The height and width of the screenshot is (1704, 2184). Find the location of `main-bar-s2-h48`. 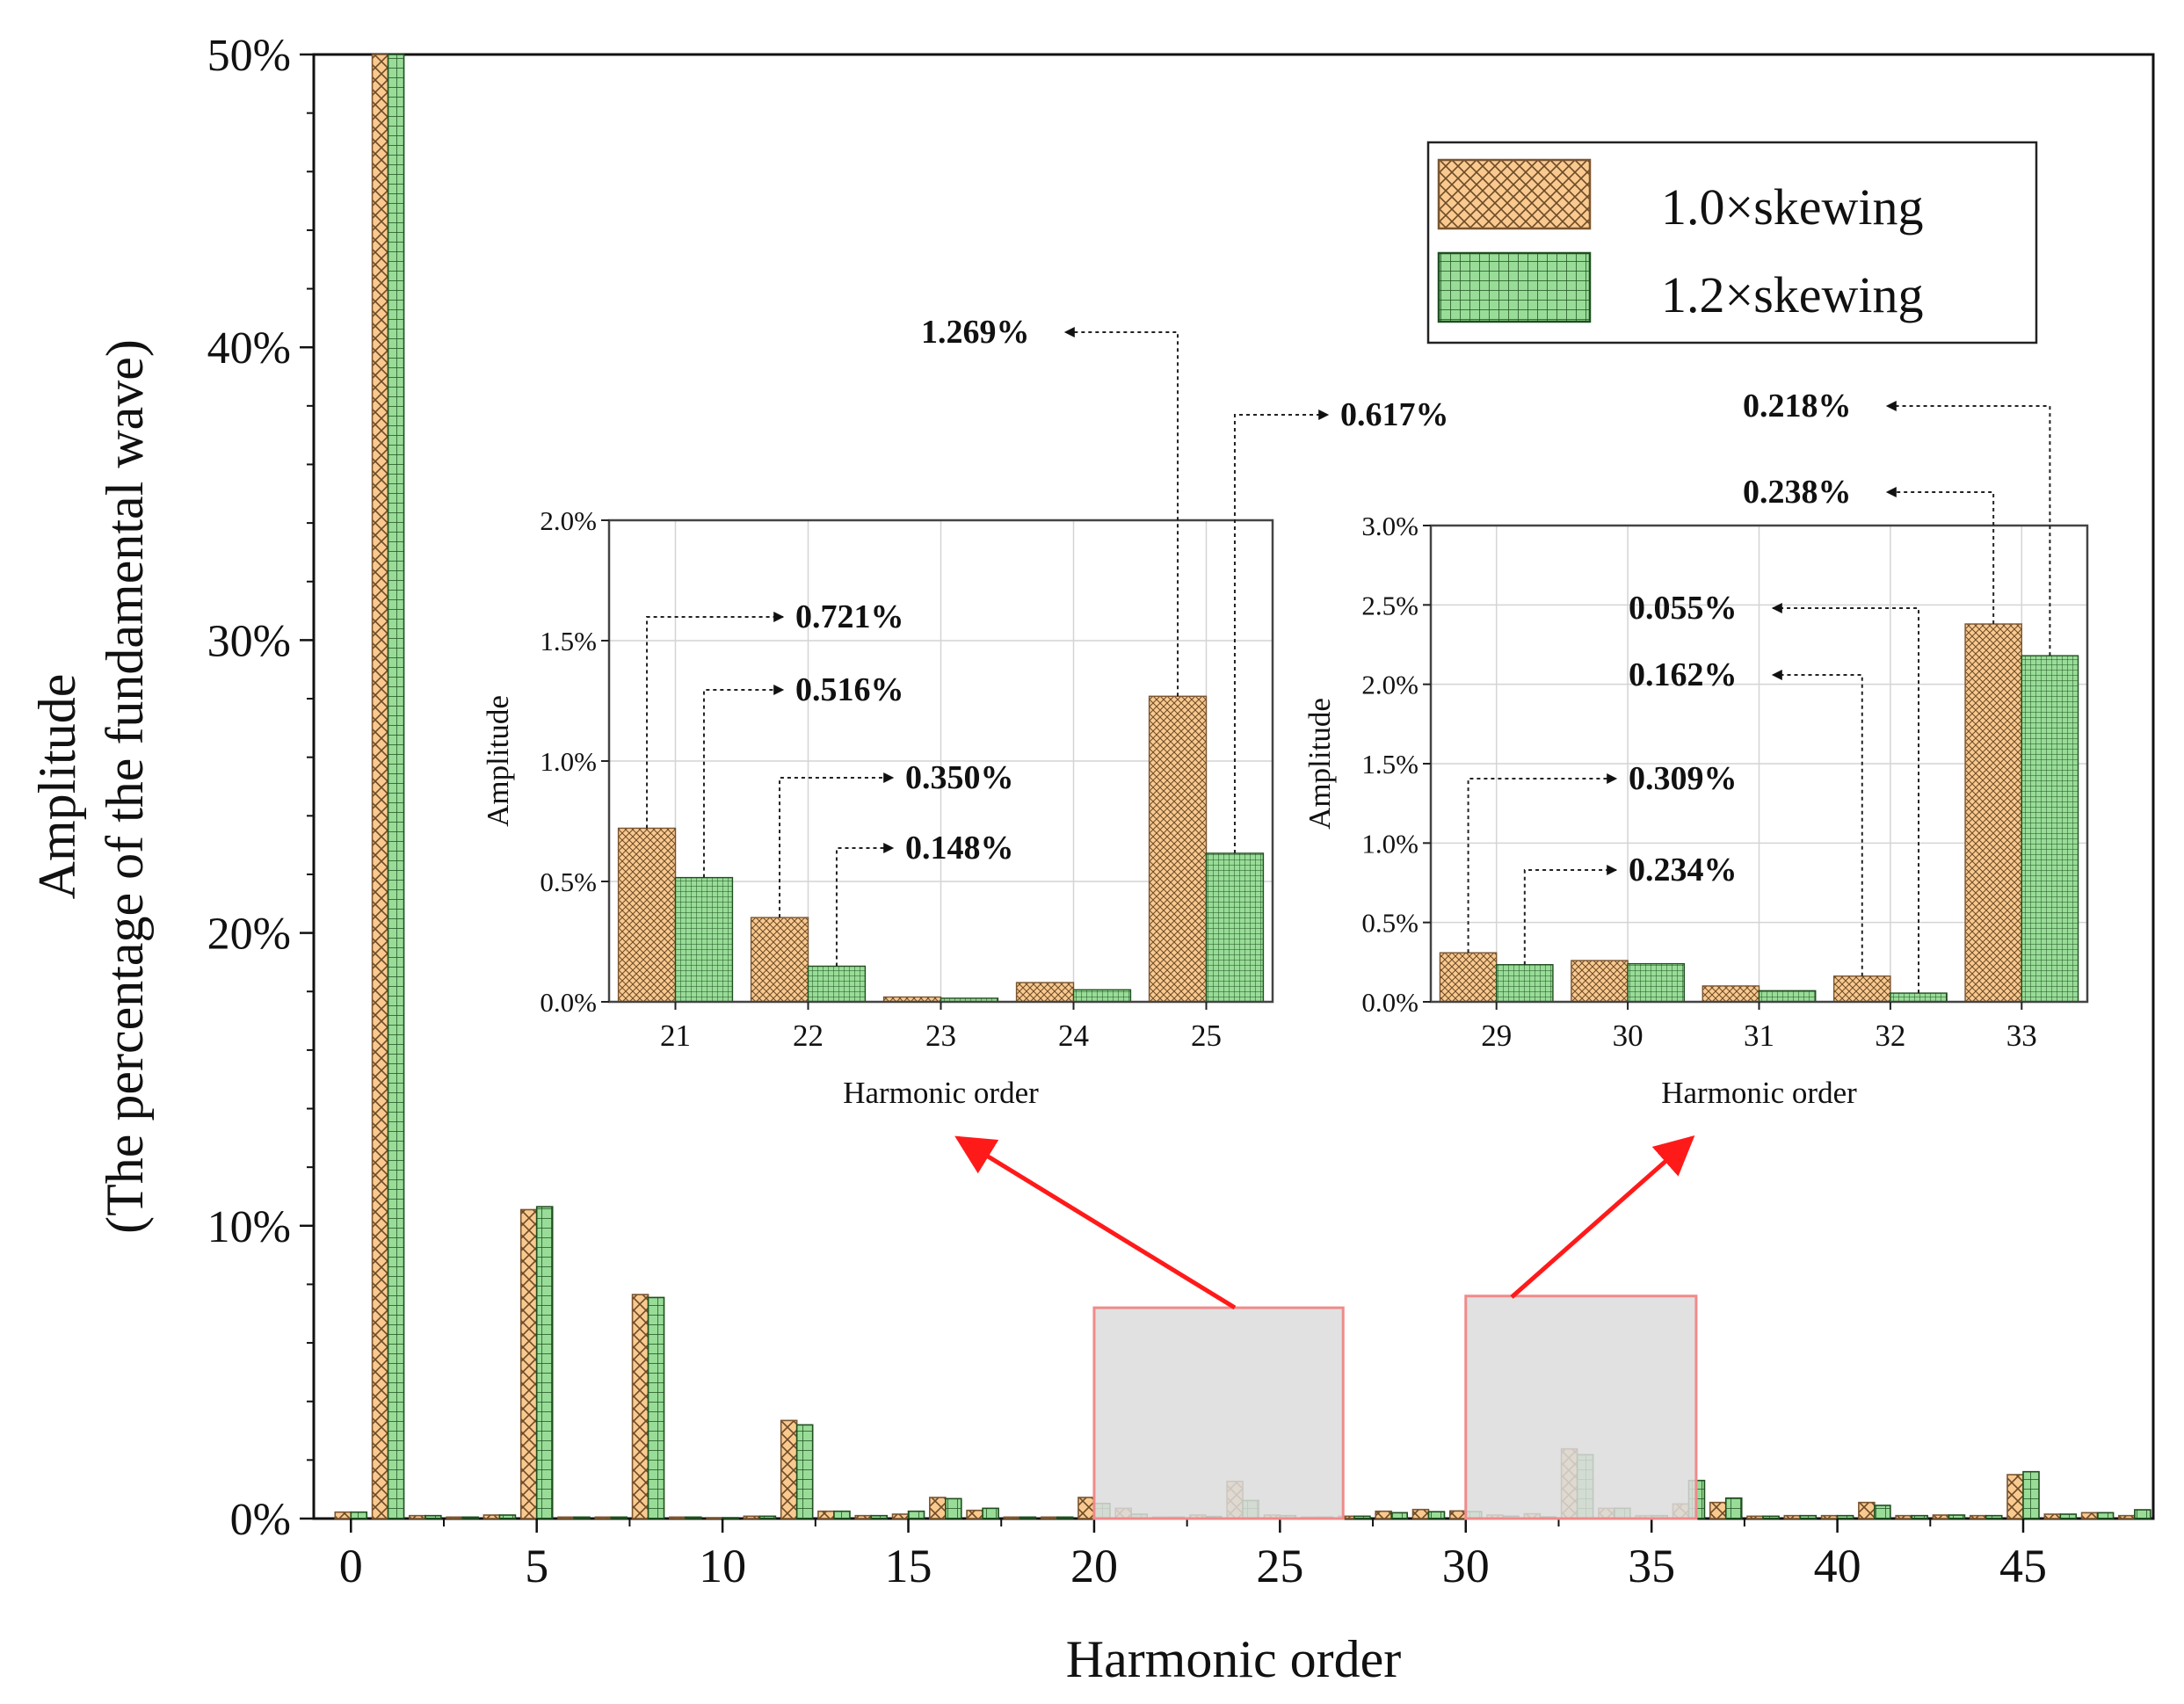

main-bar-s2-h48 is located at coordinates (2142, 1514).